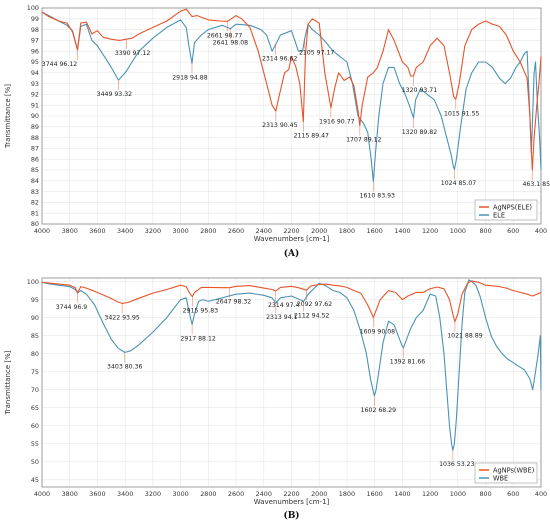  Describe the element at coordinates (35, 138) in the screenshot. I see `y-tick-label: 88` at that location.